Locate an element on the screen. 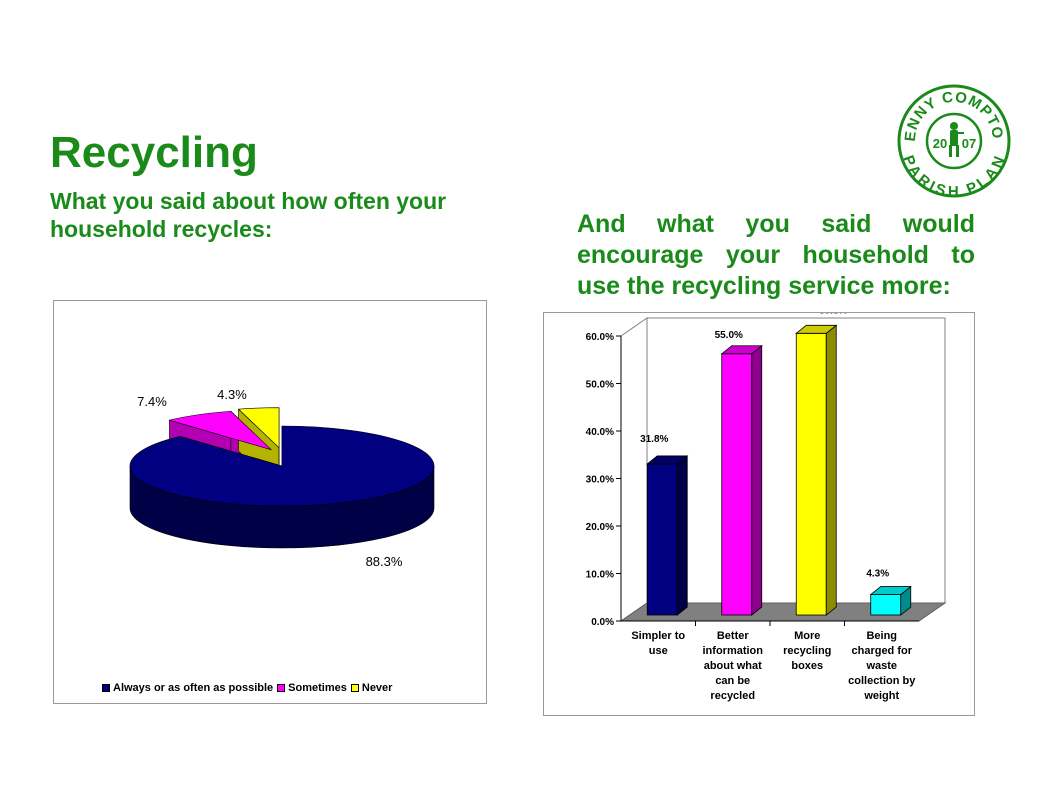  legend-label-sometimes: Sometimes is located at coordinates (317, 688).